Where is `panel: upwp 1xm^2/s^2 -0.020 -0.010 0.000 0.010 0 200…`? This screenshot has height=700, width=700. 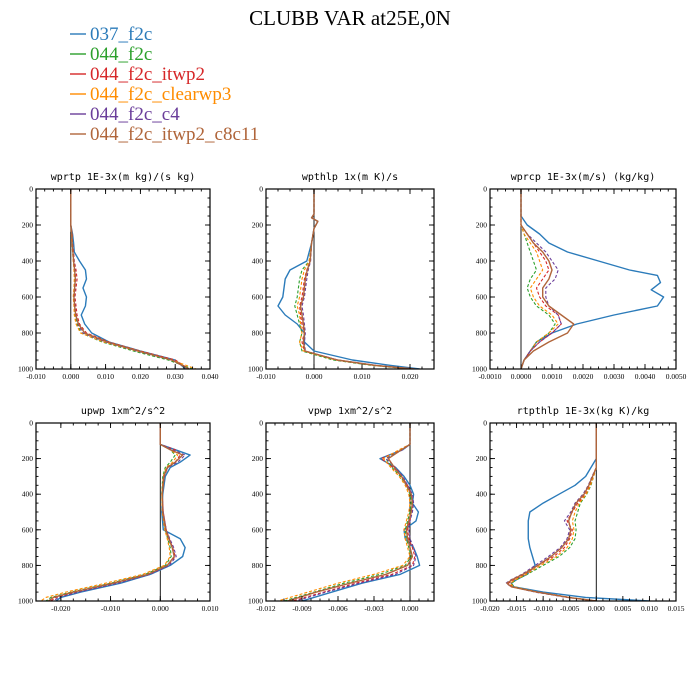 panel: upwp 1xm^2/s^2 -0.020 -0.010 0.000 0.010 0 200… is located at coordinates (118, 509).